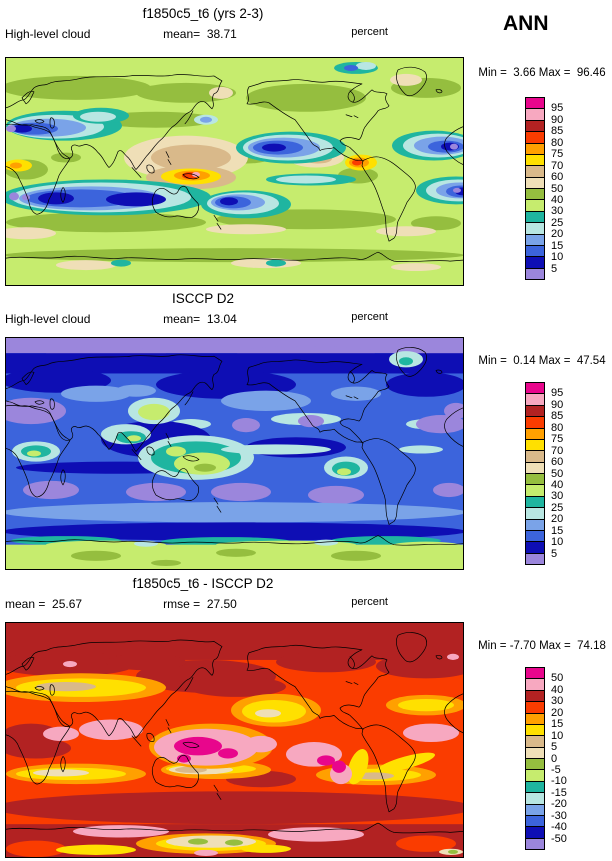  I want to click on panel2-minmax-label: Min = 0.14 Max = 47.54, so click(542, 361).